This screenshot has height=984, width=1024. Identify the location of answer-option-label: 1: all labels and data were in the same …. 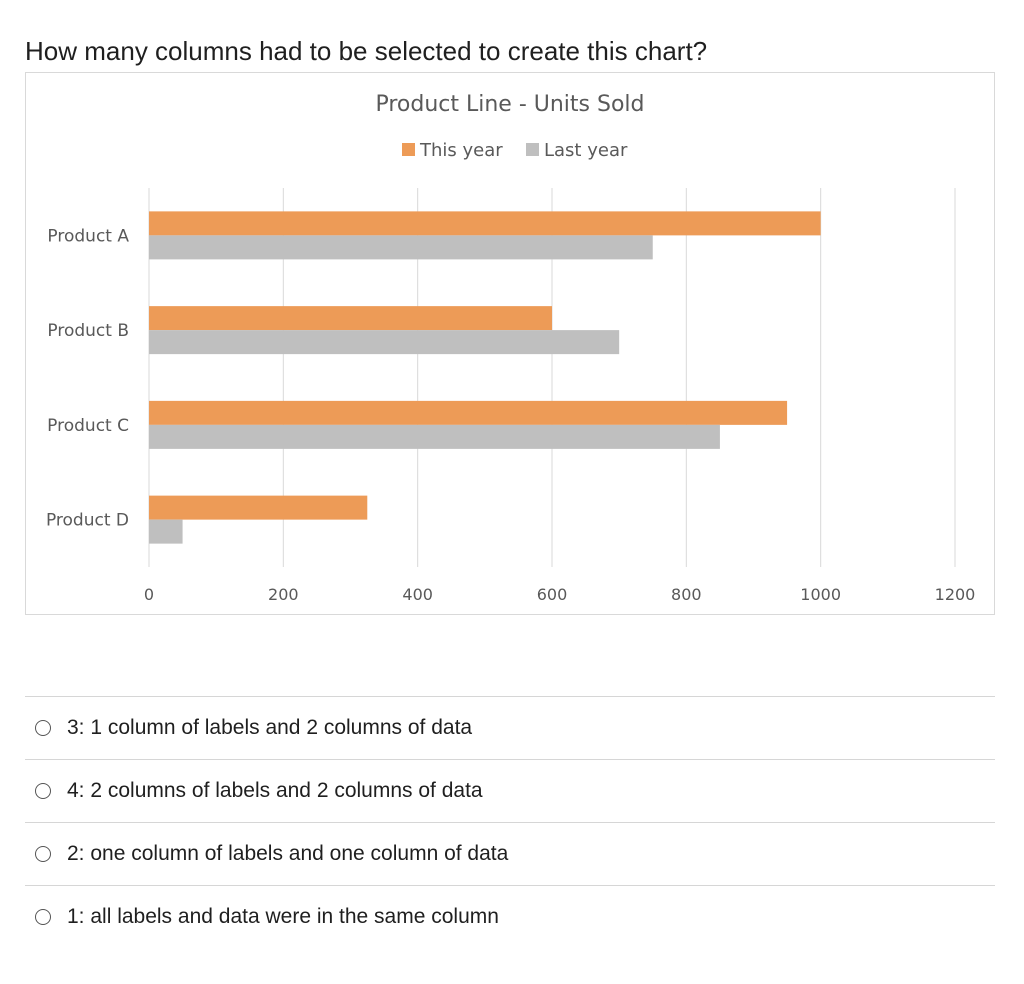
(283, 916).